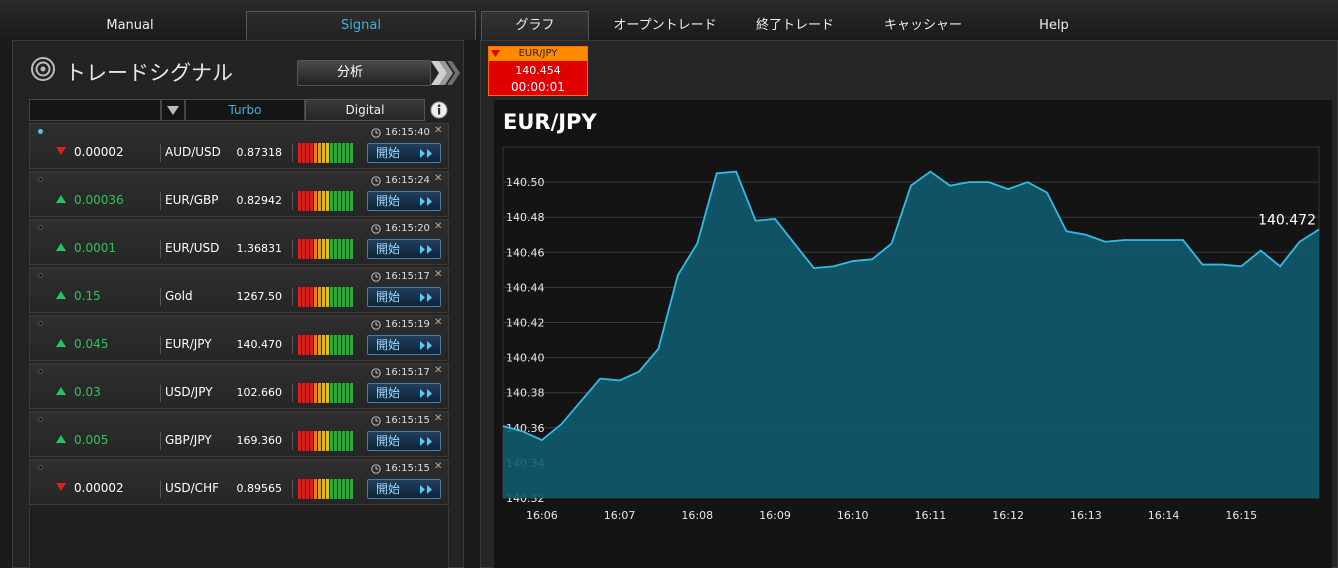 The image size is (1338, 568). I want to click on strength-meter, so click(325, 441).